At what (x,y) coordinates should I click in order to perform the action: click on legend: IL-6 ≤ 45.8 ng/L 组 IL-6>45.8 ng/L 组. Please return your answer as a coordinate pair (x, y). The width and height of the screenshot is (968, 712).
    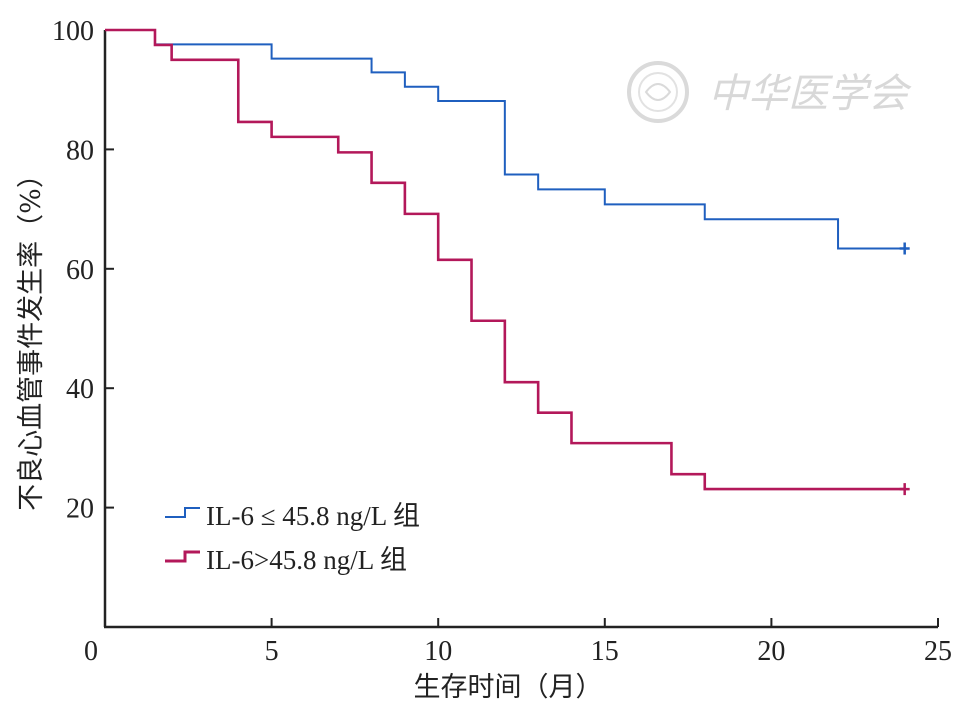
    Looking at the image, I should click on (292, 538).